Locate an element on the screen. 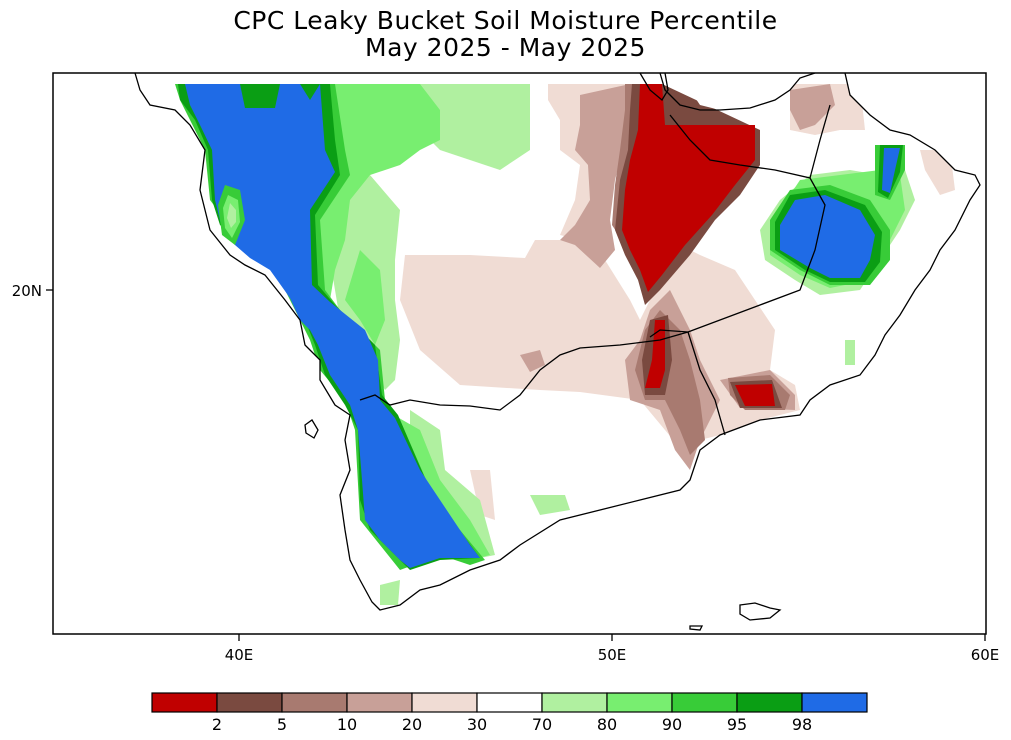 The image size is (1011, 740). wet-island-west is located at coordinates (231, 215).